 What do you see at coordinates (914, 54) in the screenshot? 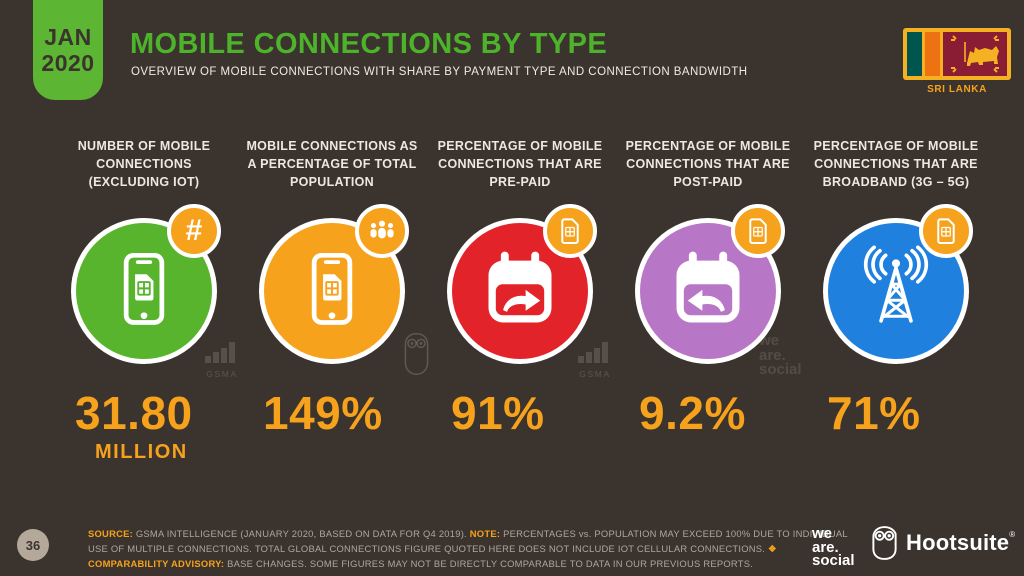
I see `flag-green-stripe` at bounding box center [914, 54].